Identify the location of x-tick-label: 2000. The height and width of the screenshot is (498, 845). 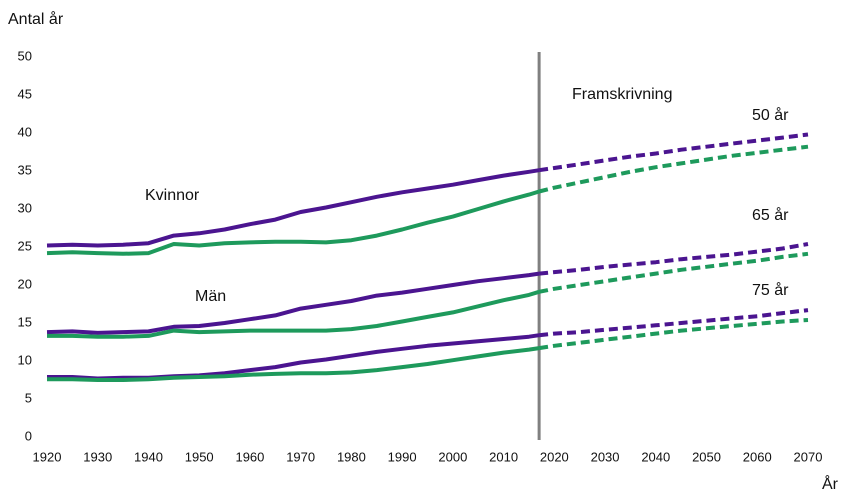
(452, 456).